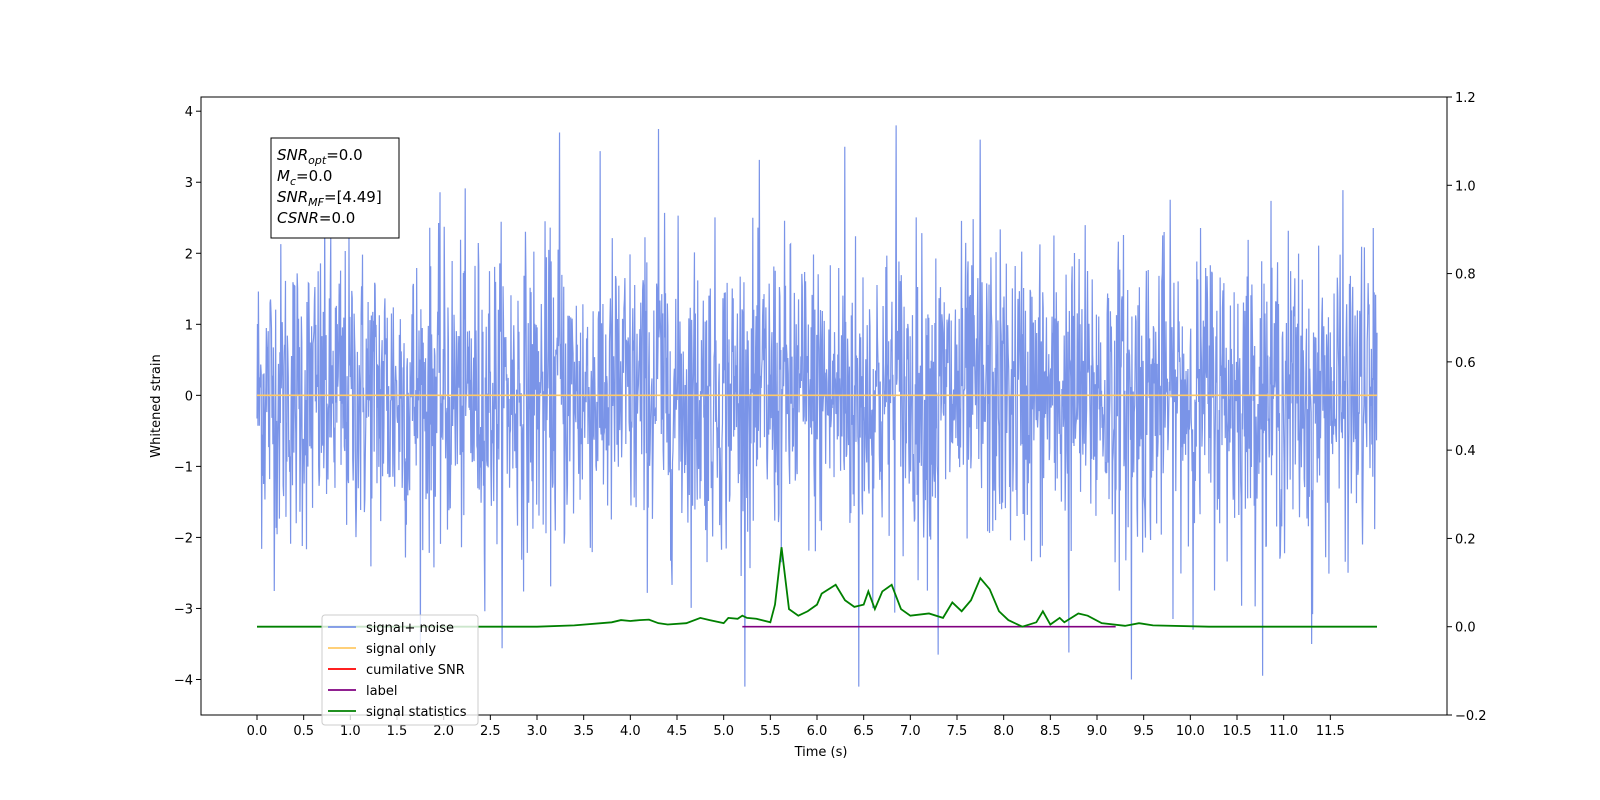 This screenshot has height=800, width=1600. I want to click on x-tick-label: 5.5, so click(770, 731).